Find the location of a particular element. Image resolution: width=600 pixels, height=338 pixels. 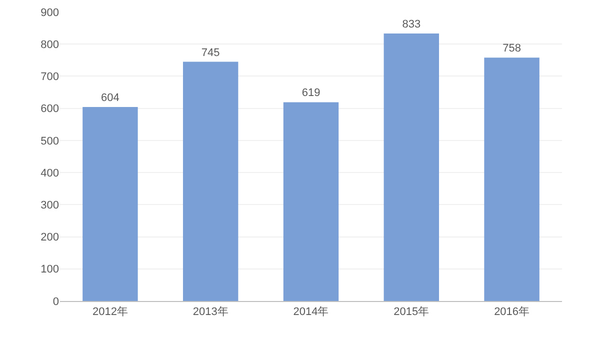

x-tick-label: 2014年 is located at coordinates (311, 312).